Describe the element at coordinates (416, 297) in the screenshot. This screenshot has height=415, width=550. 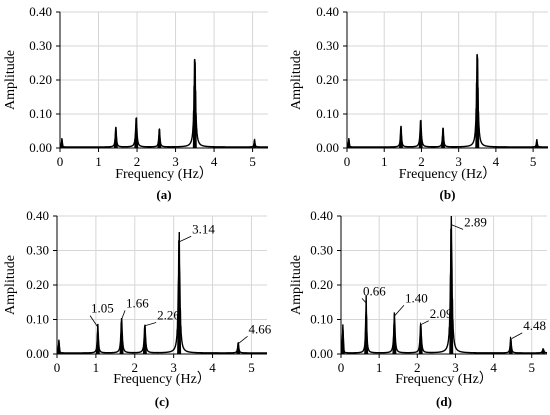
I see `peak-annotation-label: 1.40` at that location.